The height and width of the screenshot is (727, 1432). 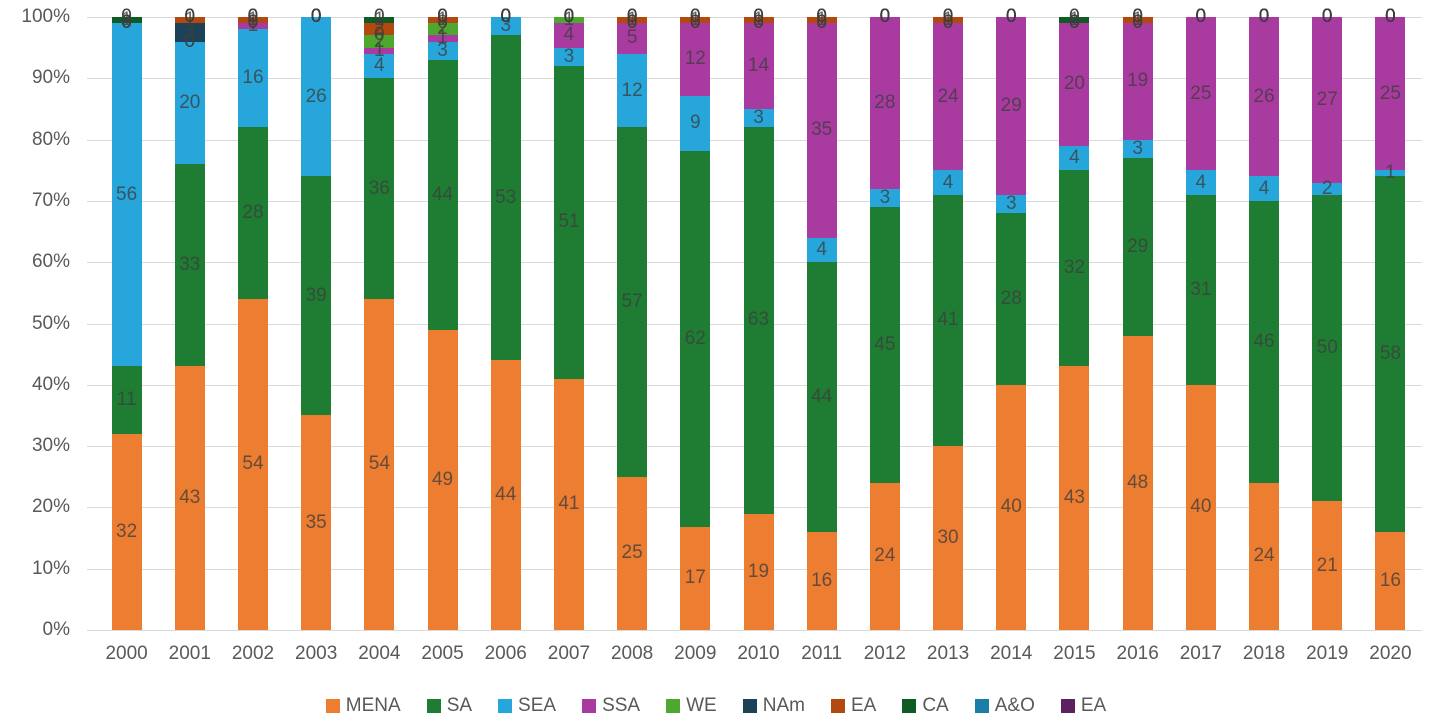 I want to click on bar-2001, so click(x=189, y=323).